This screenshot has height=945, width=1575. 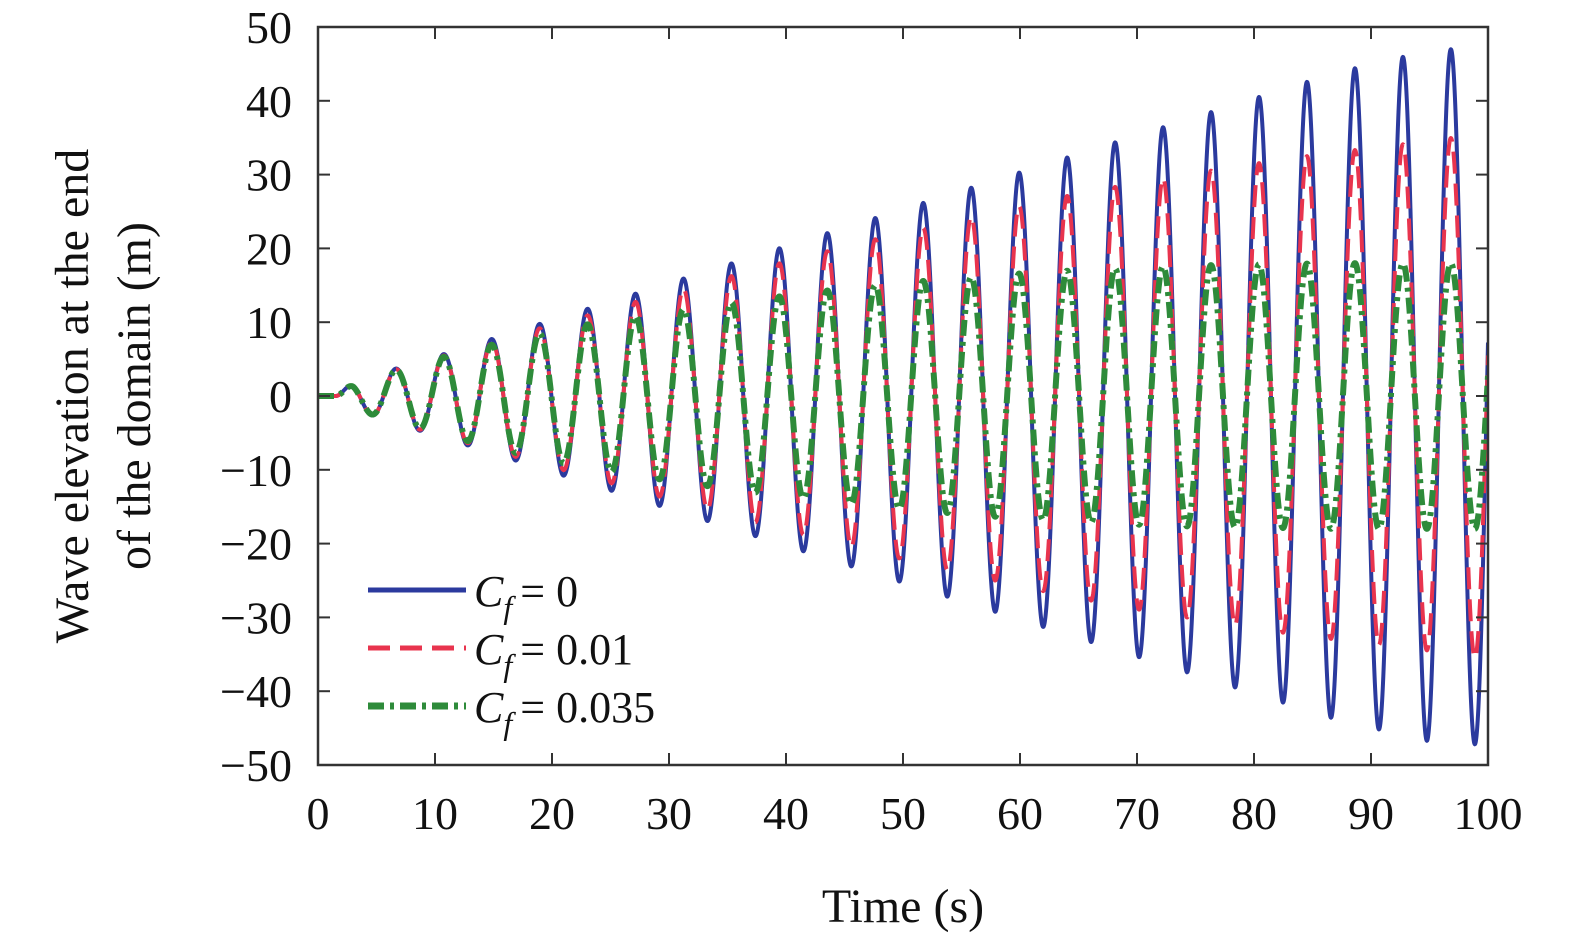 What do you see at coordinates (318, 813) in the screenshot?
I see `x-tick-label: 0` at bounding box center [318, 813].